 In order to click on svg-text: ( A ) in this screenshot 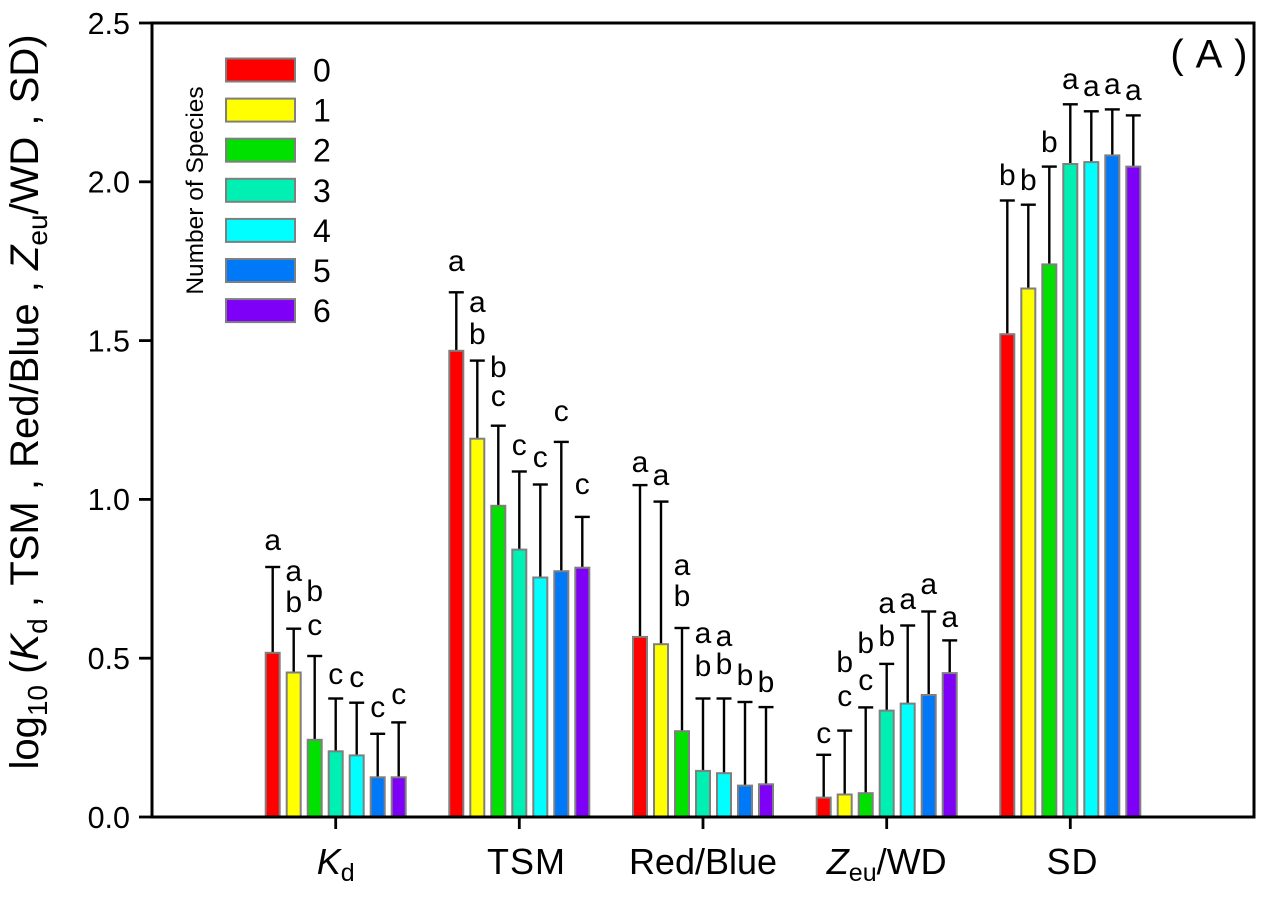, I will do `click(1209, 55)`.